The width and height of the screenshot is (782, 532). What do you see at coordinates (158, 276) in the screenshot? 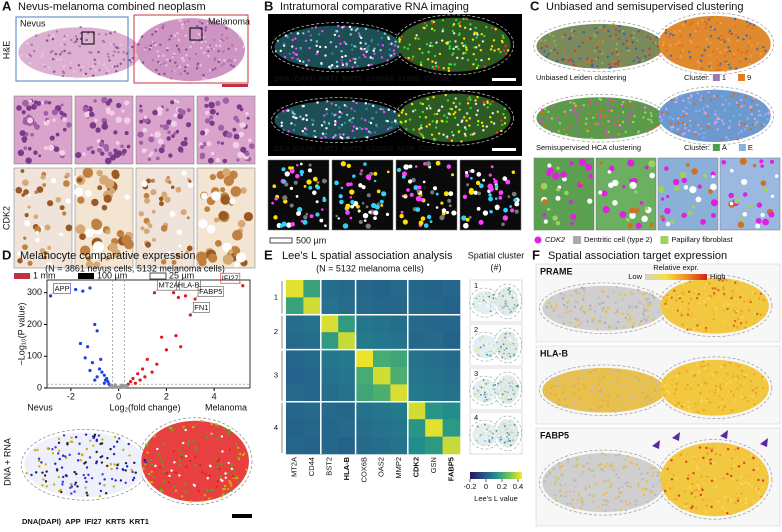
I see `scale-swatch` at bounding box center [158, 276].